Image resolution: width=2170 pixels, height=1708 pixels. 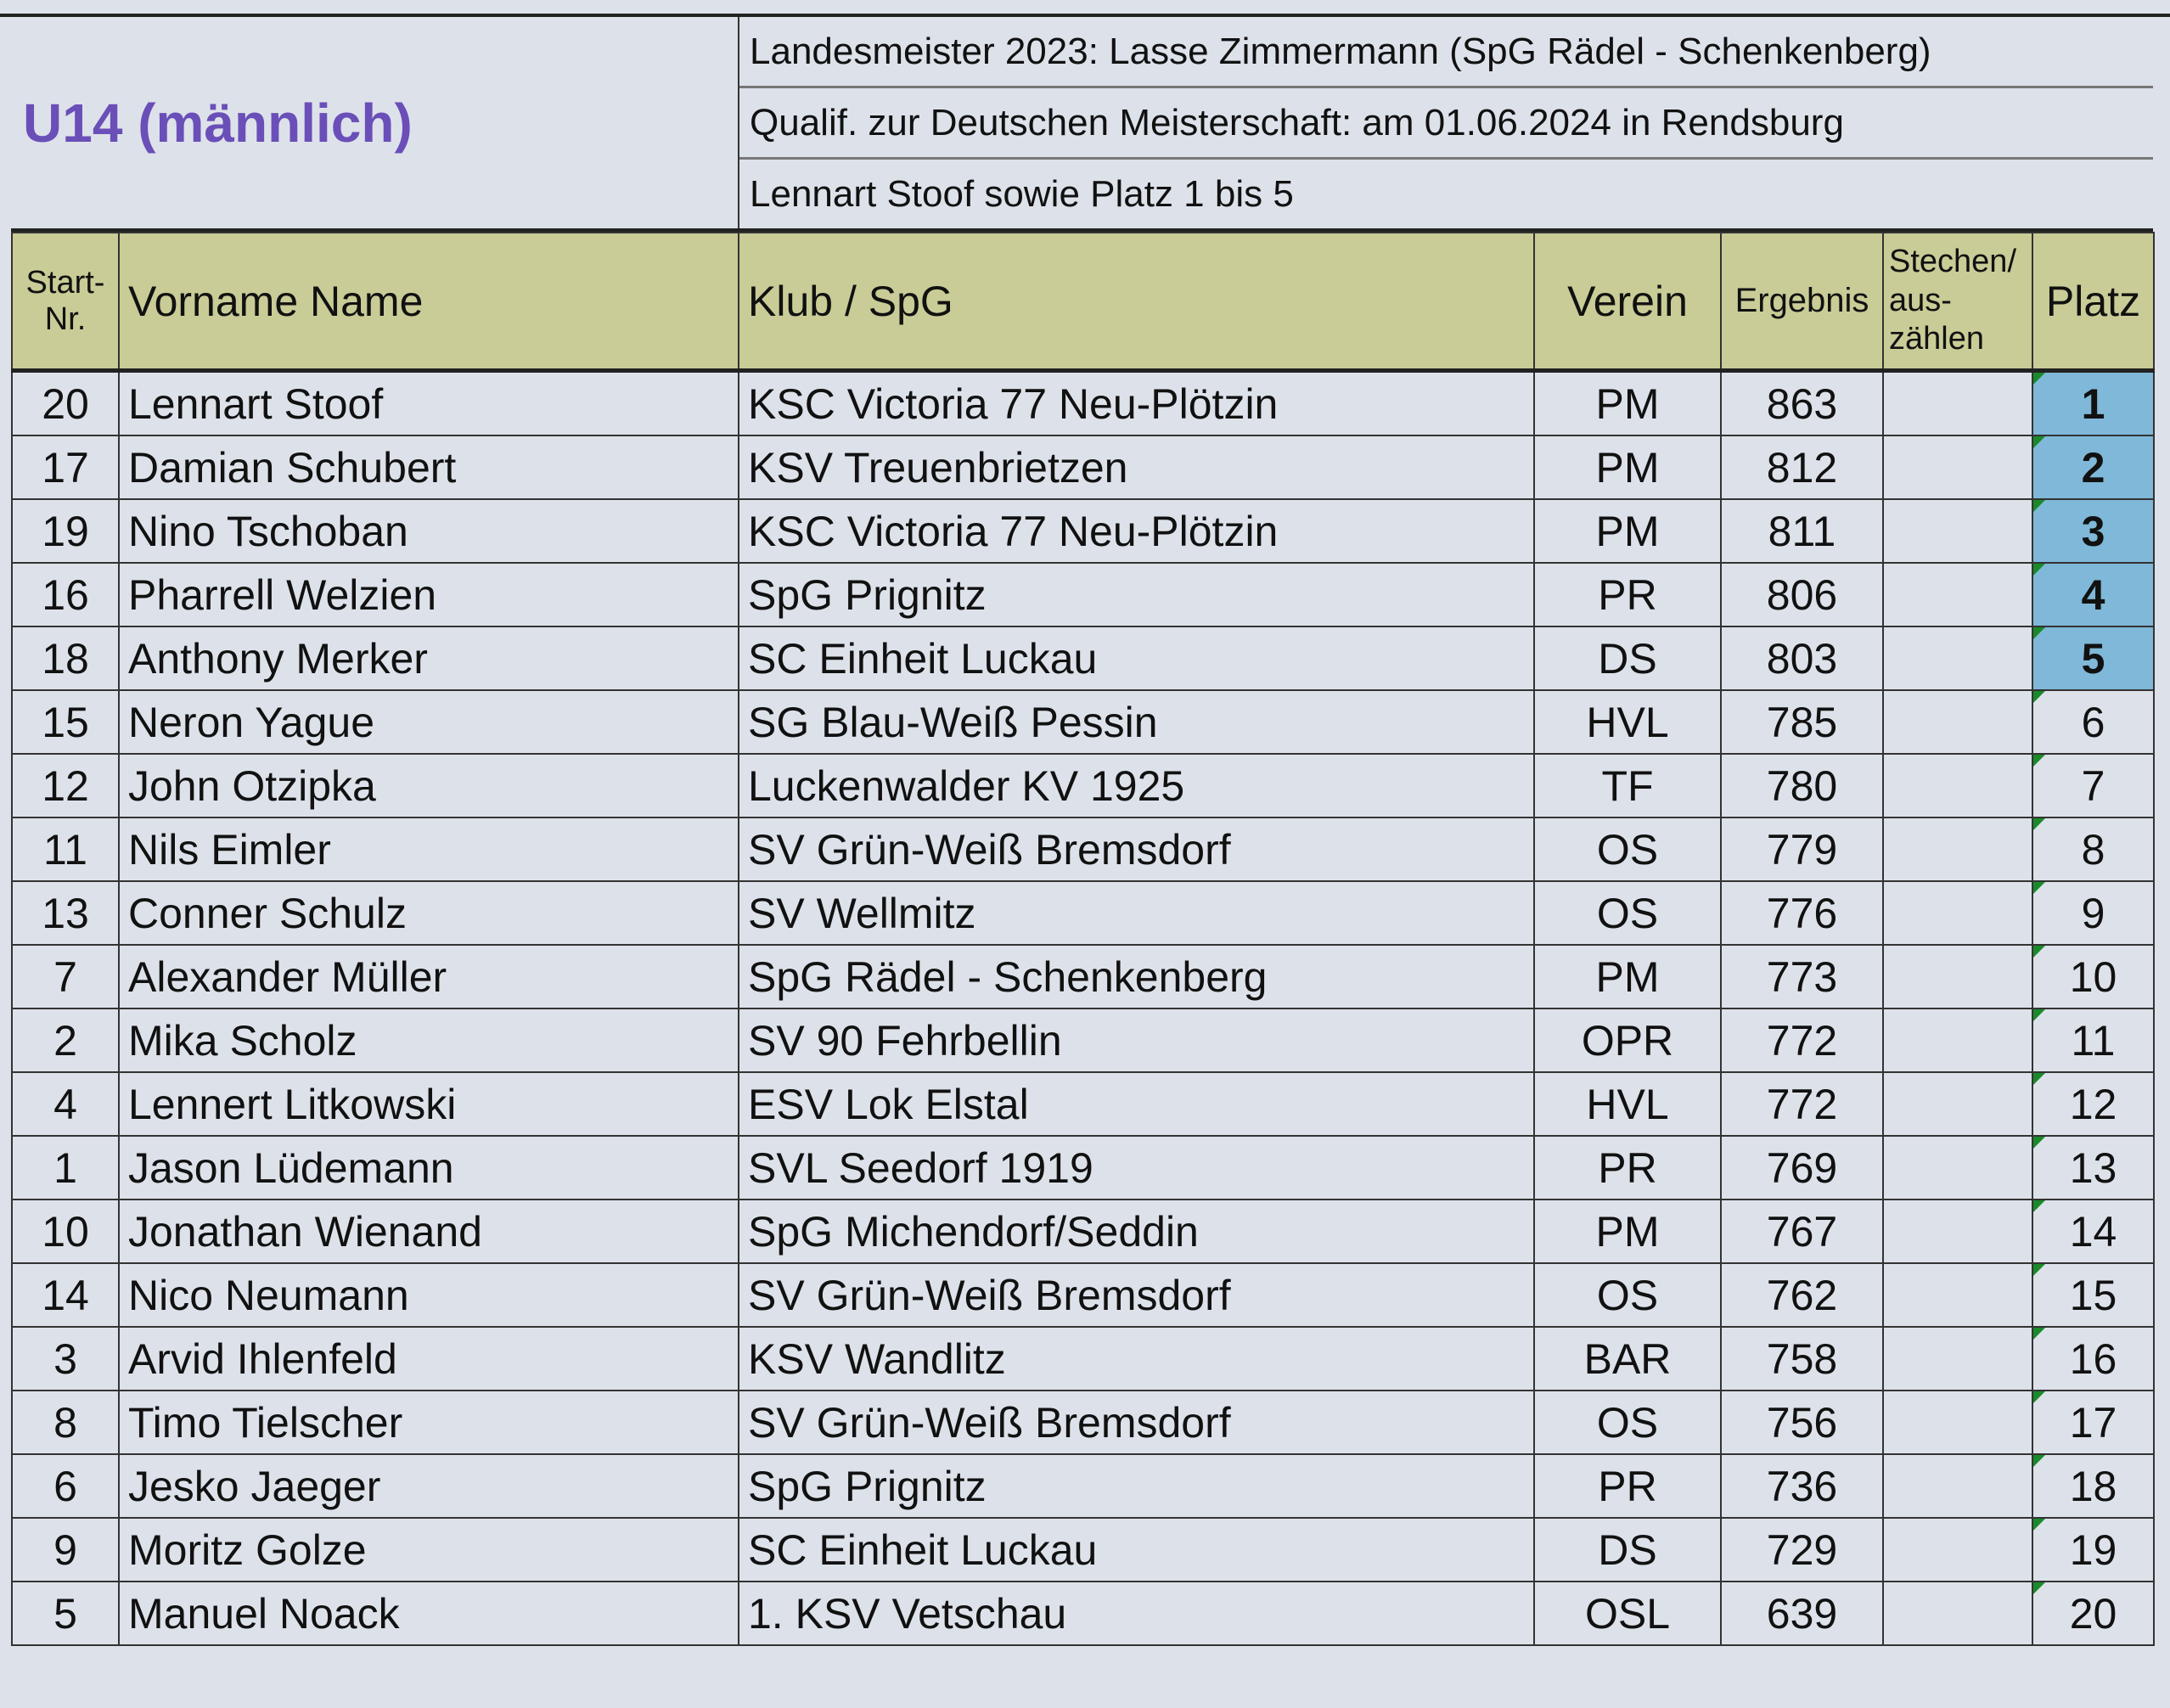 What do you see at coordinates (428, 467) in the screenshot?
I see `name-cell: Damian Schubert` at bounding box center [428, 467].